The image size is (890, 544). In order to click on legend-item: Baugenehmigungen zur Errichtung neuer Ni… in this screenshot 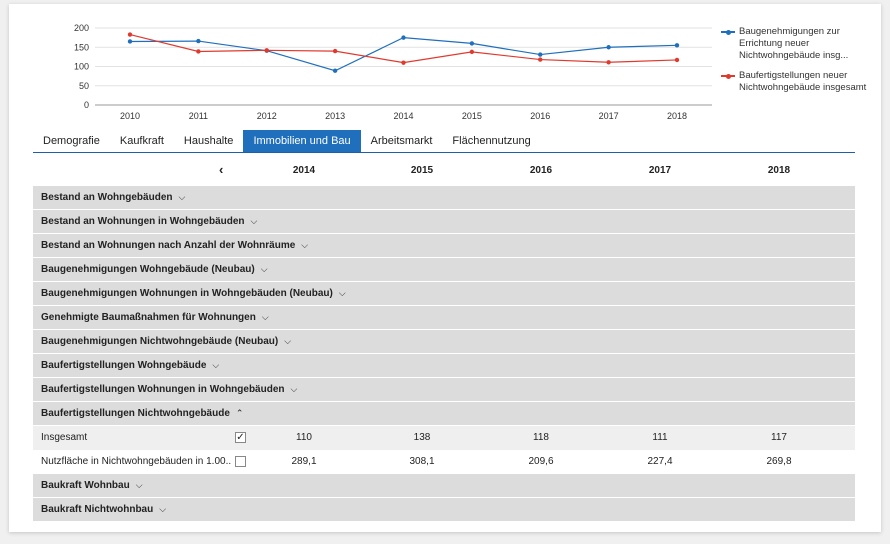, I will do `click(796, 44)`.